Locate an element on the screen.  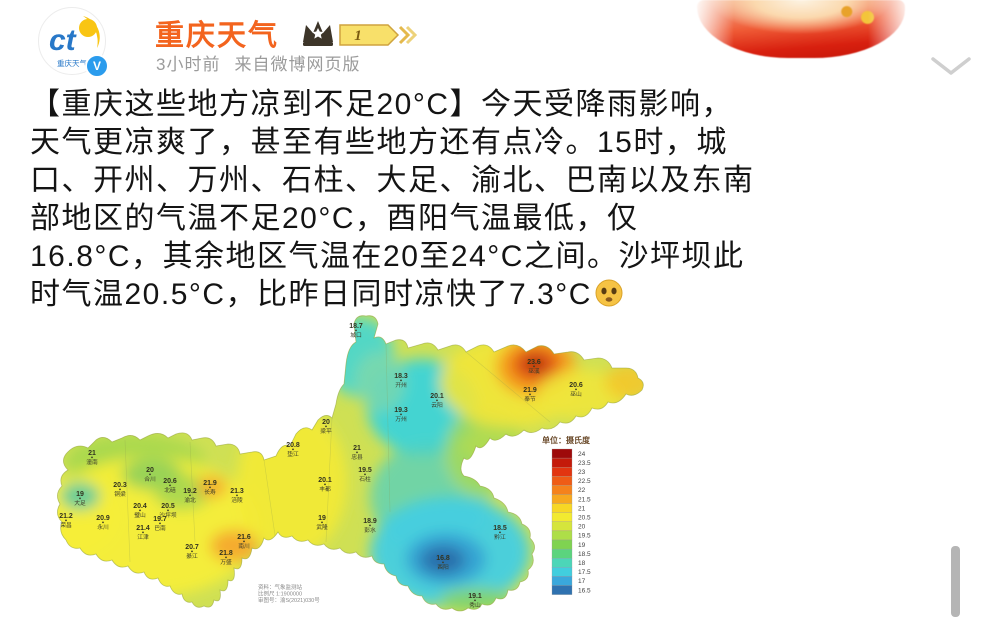
station-value: 19.1 is located at coordinates (475, 596).